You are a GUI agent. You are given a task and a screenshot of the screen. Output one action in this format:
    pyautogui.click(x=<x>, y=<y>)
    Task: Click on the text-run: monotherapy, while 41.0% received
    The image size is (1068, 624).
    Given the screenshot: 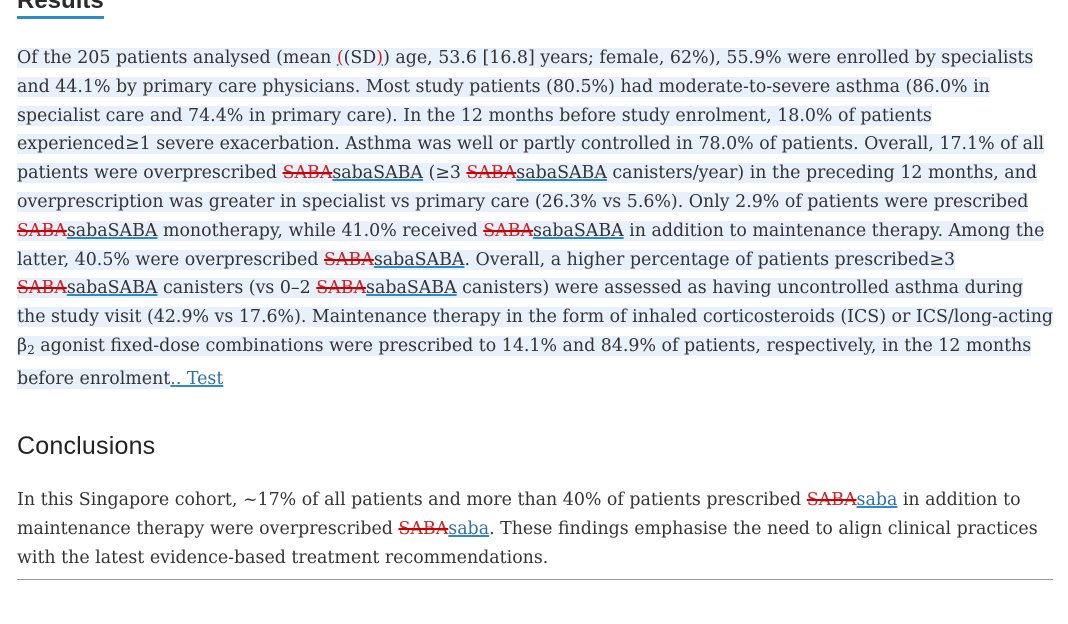 What is the action you would take?
    pyautogui.click(x=320, y=230)
    